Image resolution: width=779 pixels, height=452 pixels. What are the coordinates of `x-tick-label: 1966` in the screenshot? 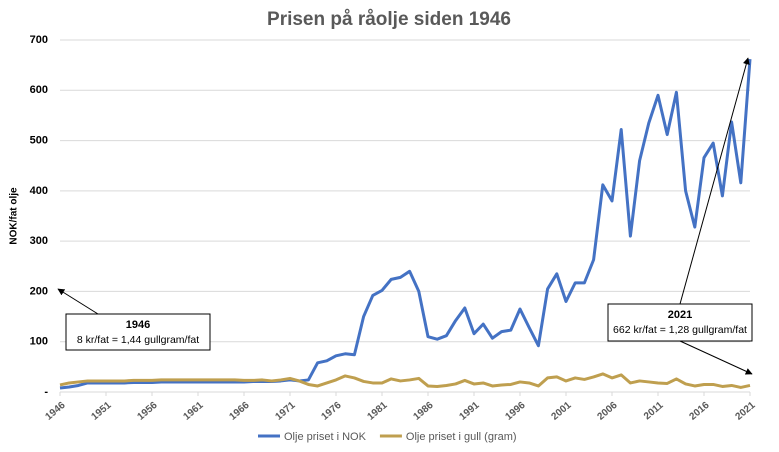 It's located at (240, 411).